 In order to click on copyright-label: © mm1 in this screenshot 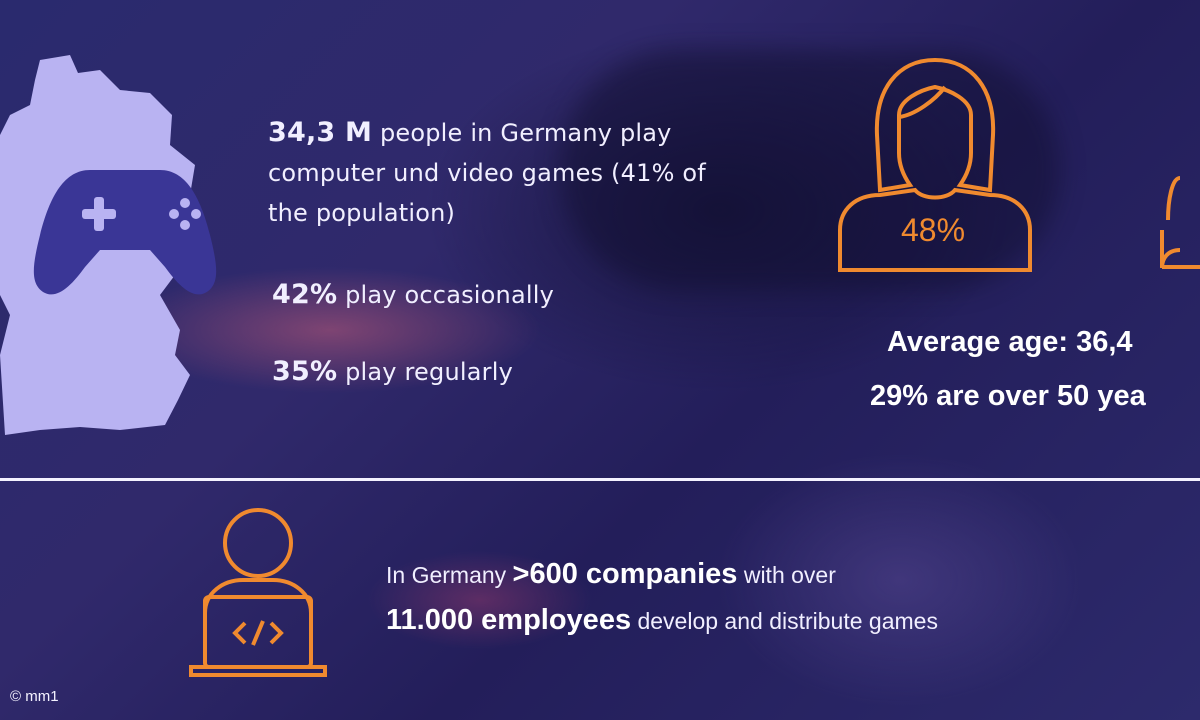, I will do `click(34, 696)`.